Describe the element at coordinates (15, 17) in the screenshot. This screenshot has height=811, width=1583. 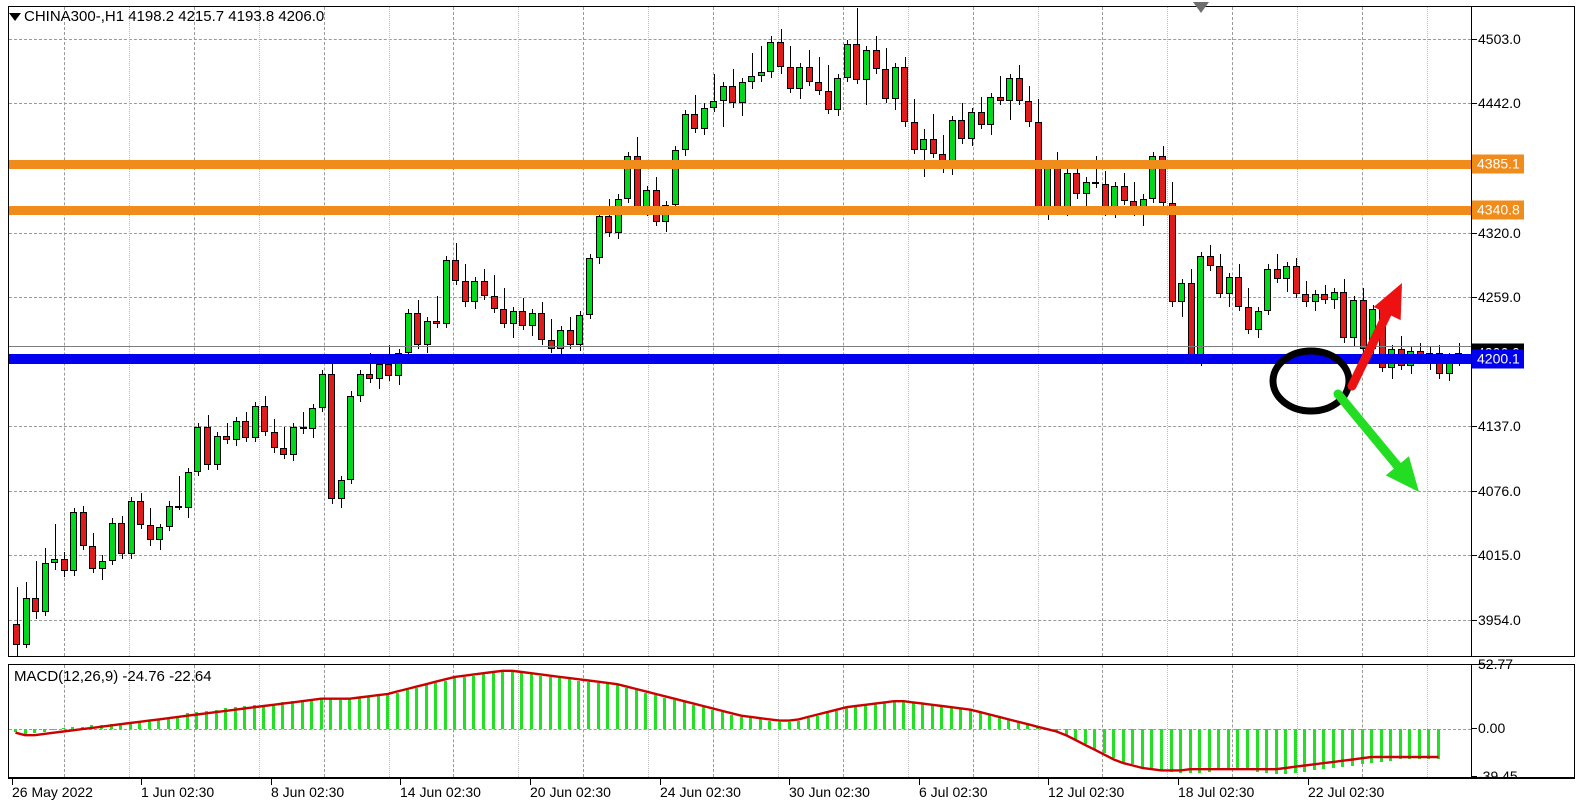
I see `triangle-down-icon` at that location.